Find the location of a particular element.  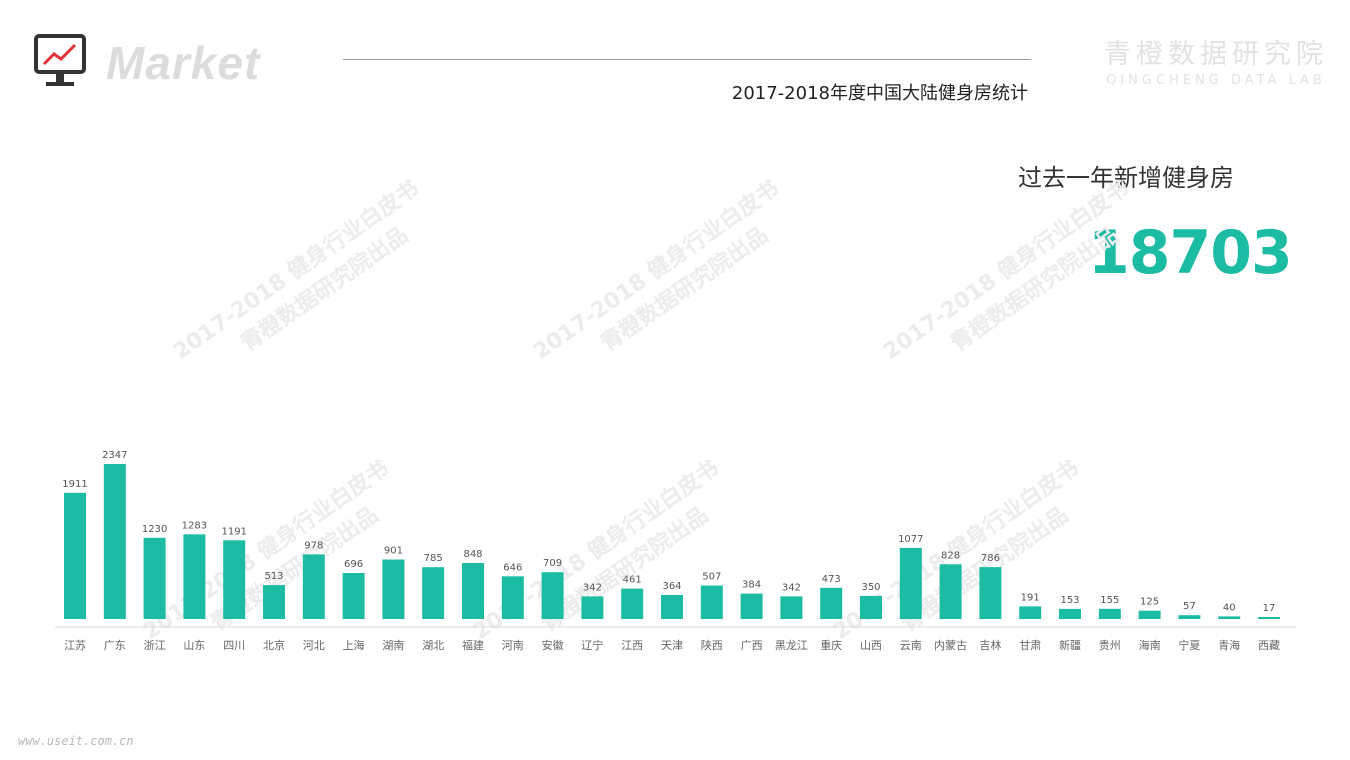

site-watermark: www.useit.com.cn is located at coordinates (76, 741).